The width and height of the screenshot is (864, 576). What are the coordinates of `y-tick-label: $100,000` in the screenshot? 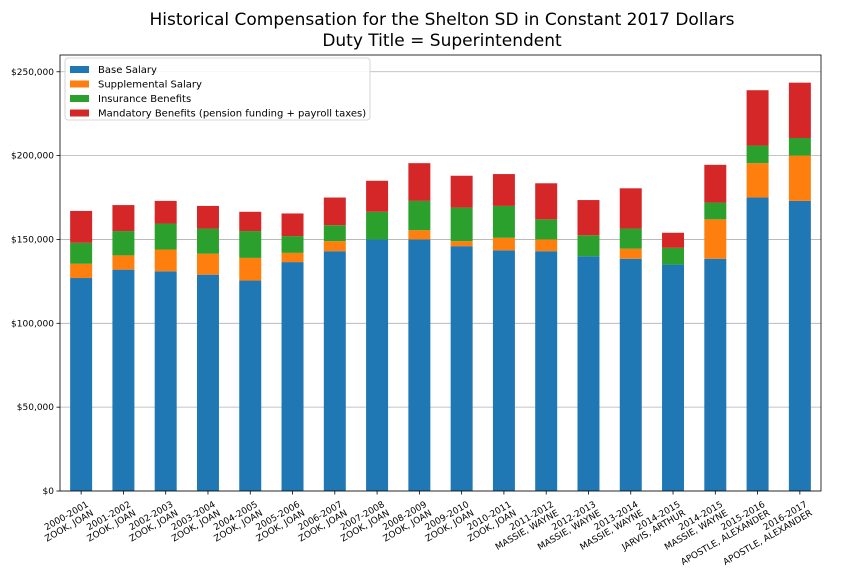 It's located at (32, 324).